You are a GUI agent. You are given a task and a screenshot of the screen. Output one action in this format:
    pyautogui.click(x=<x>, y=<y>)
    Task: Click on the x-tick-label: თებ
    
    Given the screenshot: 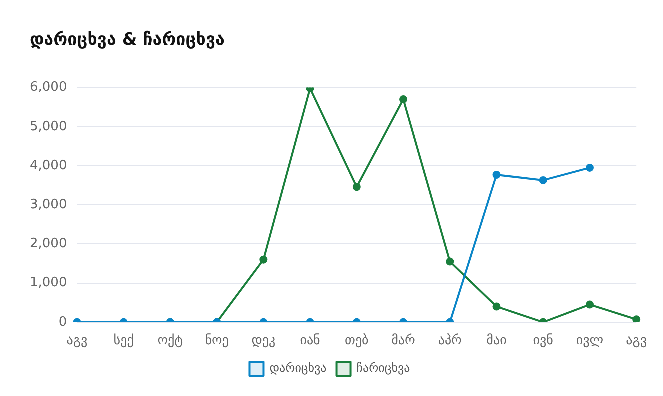 What is the action you would take?
    pyautogui.click(x=357, y=341)
    